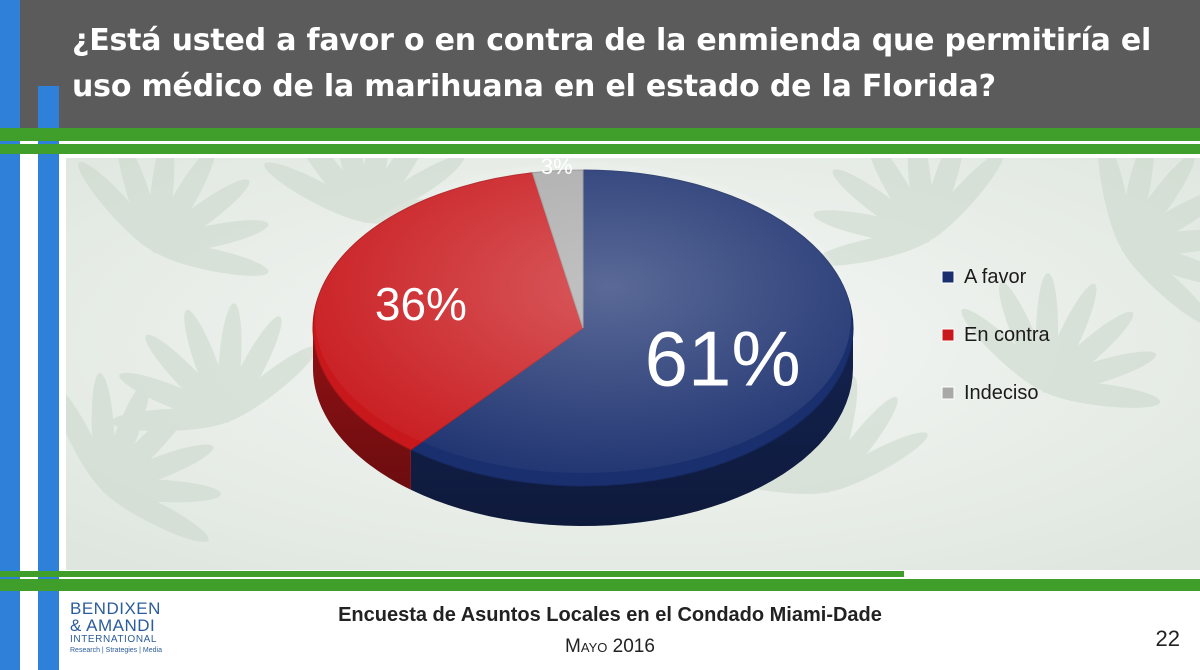 The image size is (1200, 670). What do you see at coordinates (10, 335) in the screenshot?
I see `left-accent-bar-outer` at bounding box center [10, 335].